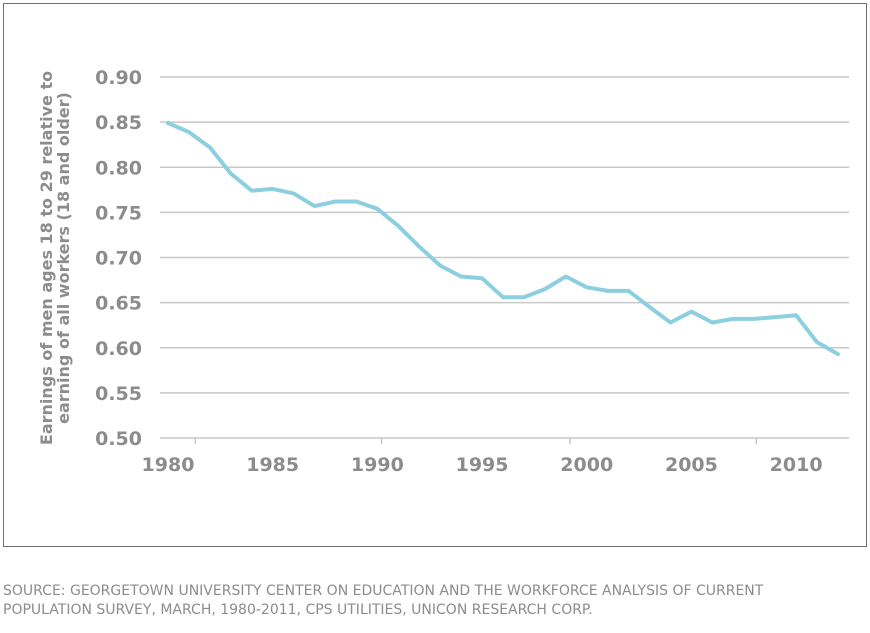  I want to click on x-tick-labels: 1980 1985 1990 1995 2000 2005 2010, so click(482, 465).